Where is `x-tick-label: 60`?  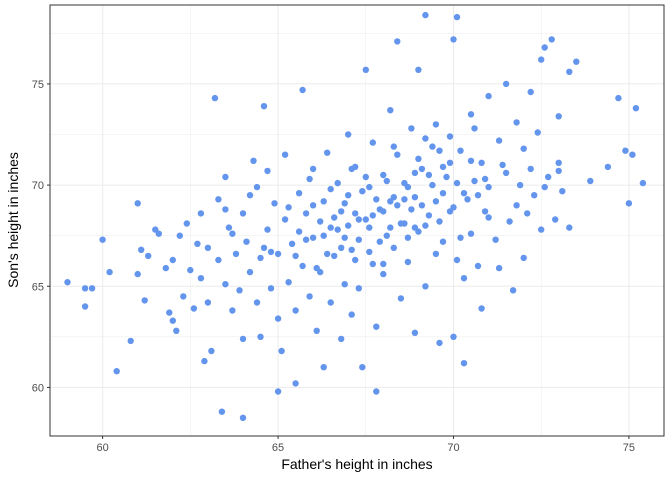 x-tick-label: 60 is located at coordinates (103, 448).